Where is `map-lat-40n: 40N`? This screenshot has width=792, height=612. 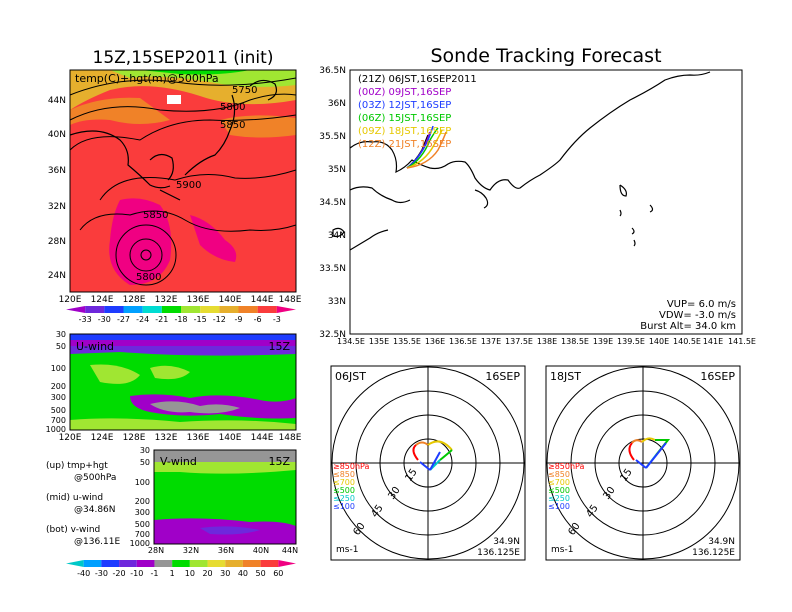
map-lat-40n: 40N is located at coordinates (57, 135).